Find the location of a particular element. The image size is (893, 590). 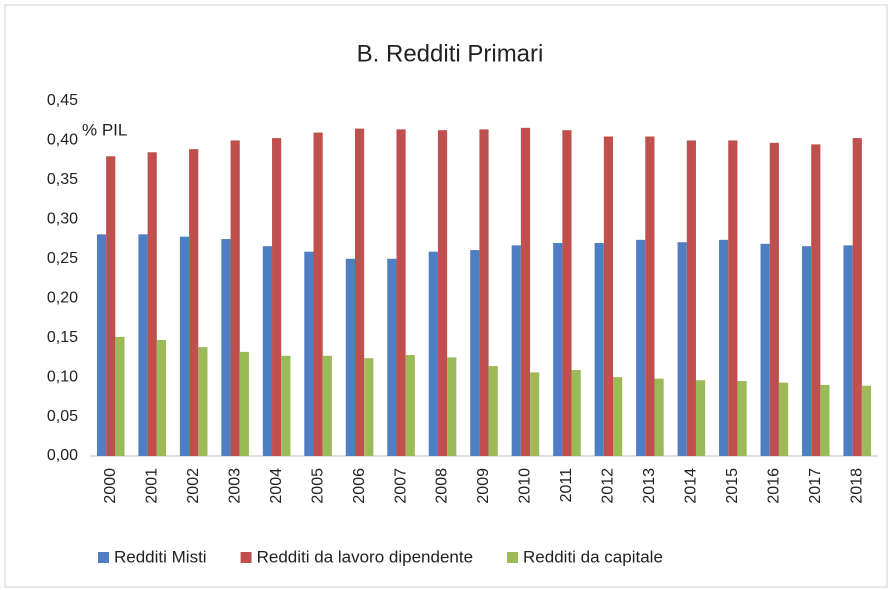

x-tick-label: 2005 is located at coordinates (317, 486).